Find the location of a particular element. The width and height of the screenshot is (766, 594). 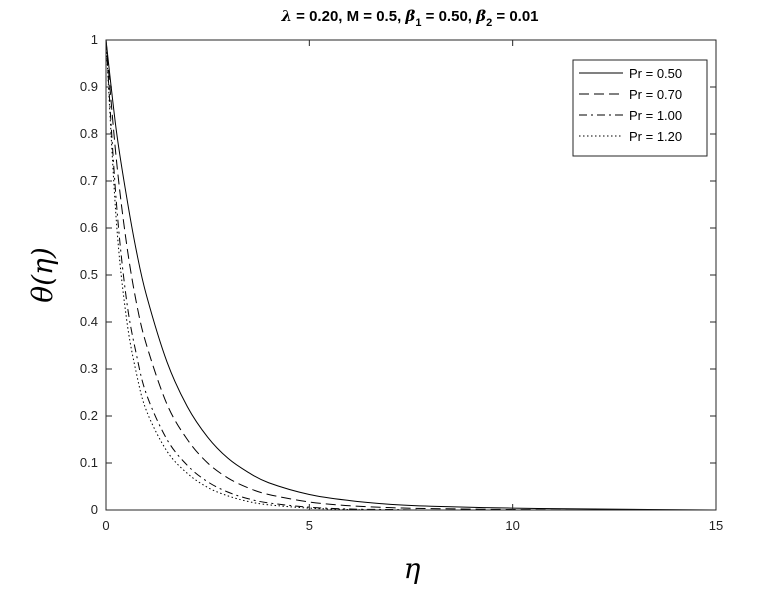

title-beta1-value: = 0.50, is located at coordinates (449, 16).